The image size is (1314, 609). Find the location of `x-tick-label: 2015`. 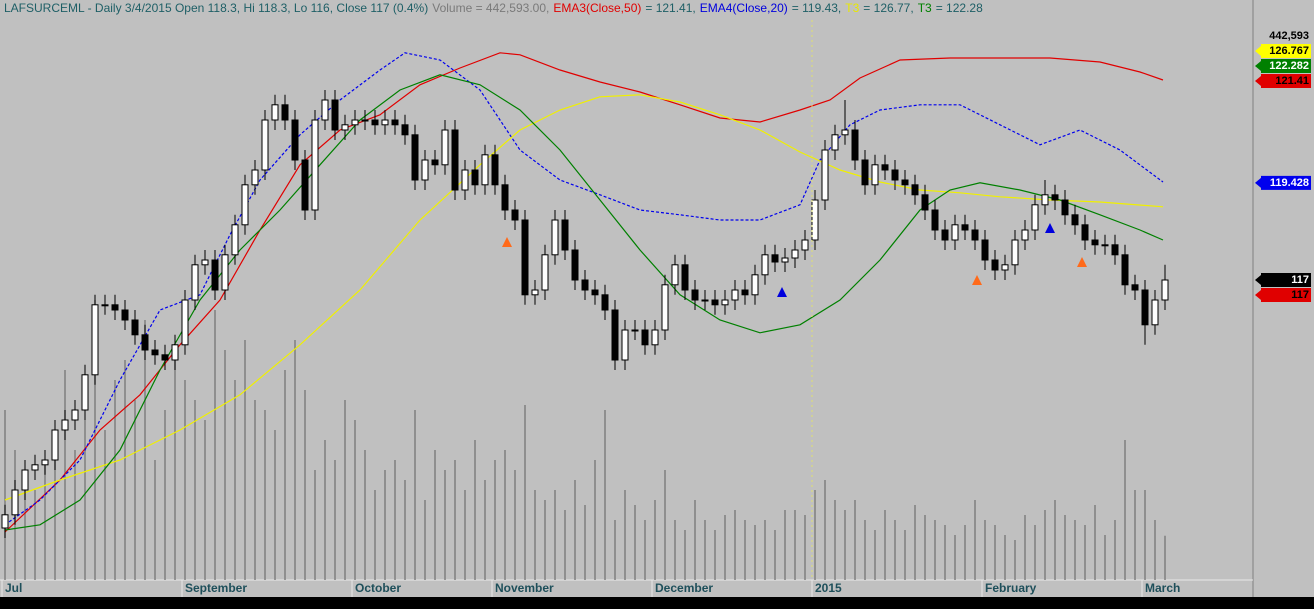

x-tick-label: 2015 is located at coordinates (828, 588).